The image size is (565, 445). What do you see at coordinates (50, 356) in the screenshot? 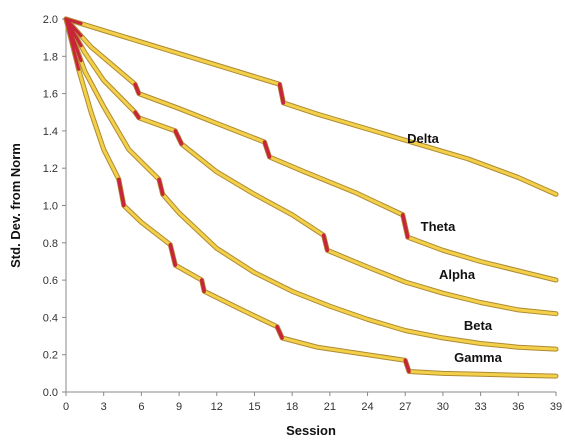
I see `y-tick-label: 0.2` at bounding box center [50, 356].